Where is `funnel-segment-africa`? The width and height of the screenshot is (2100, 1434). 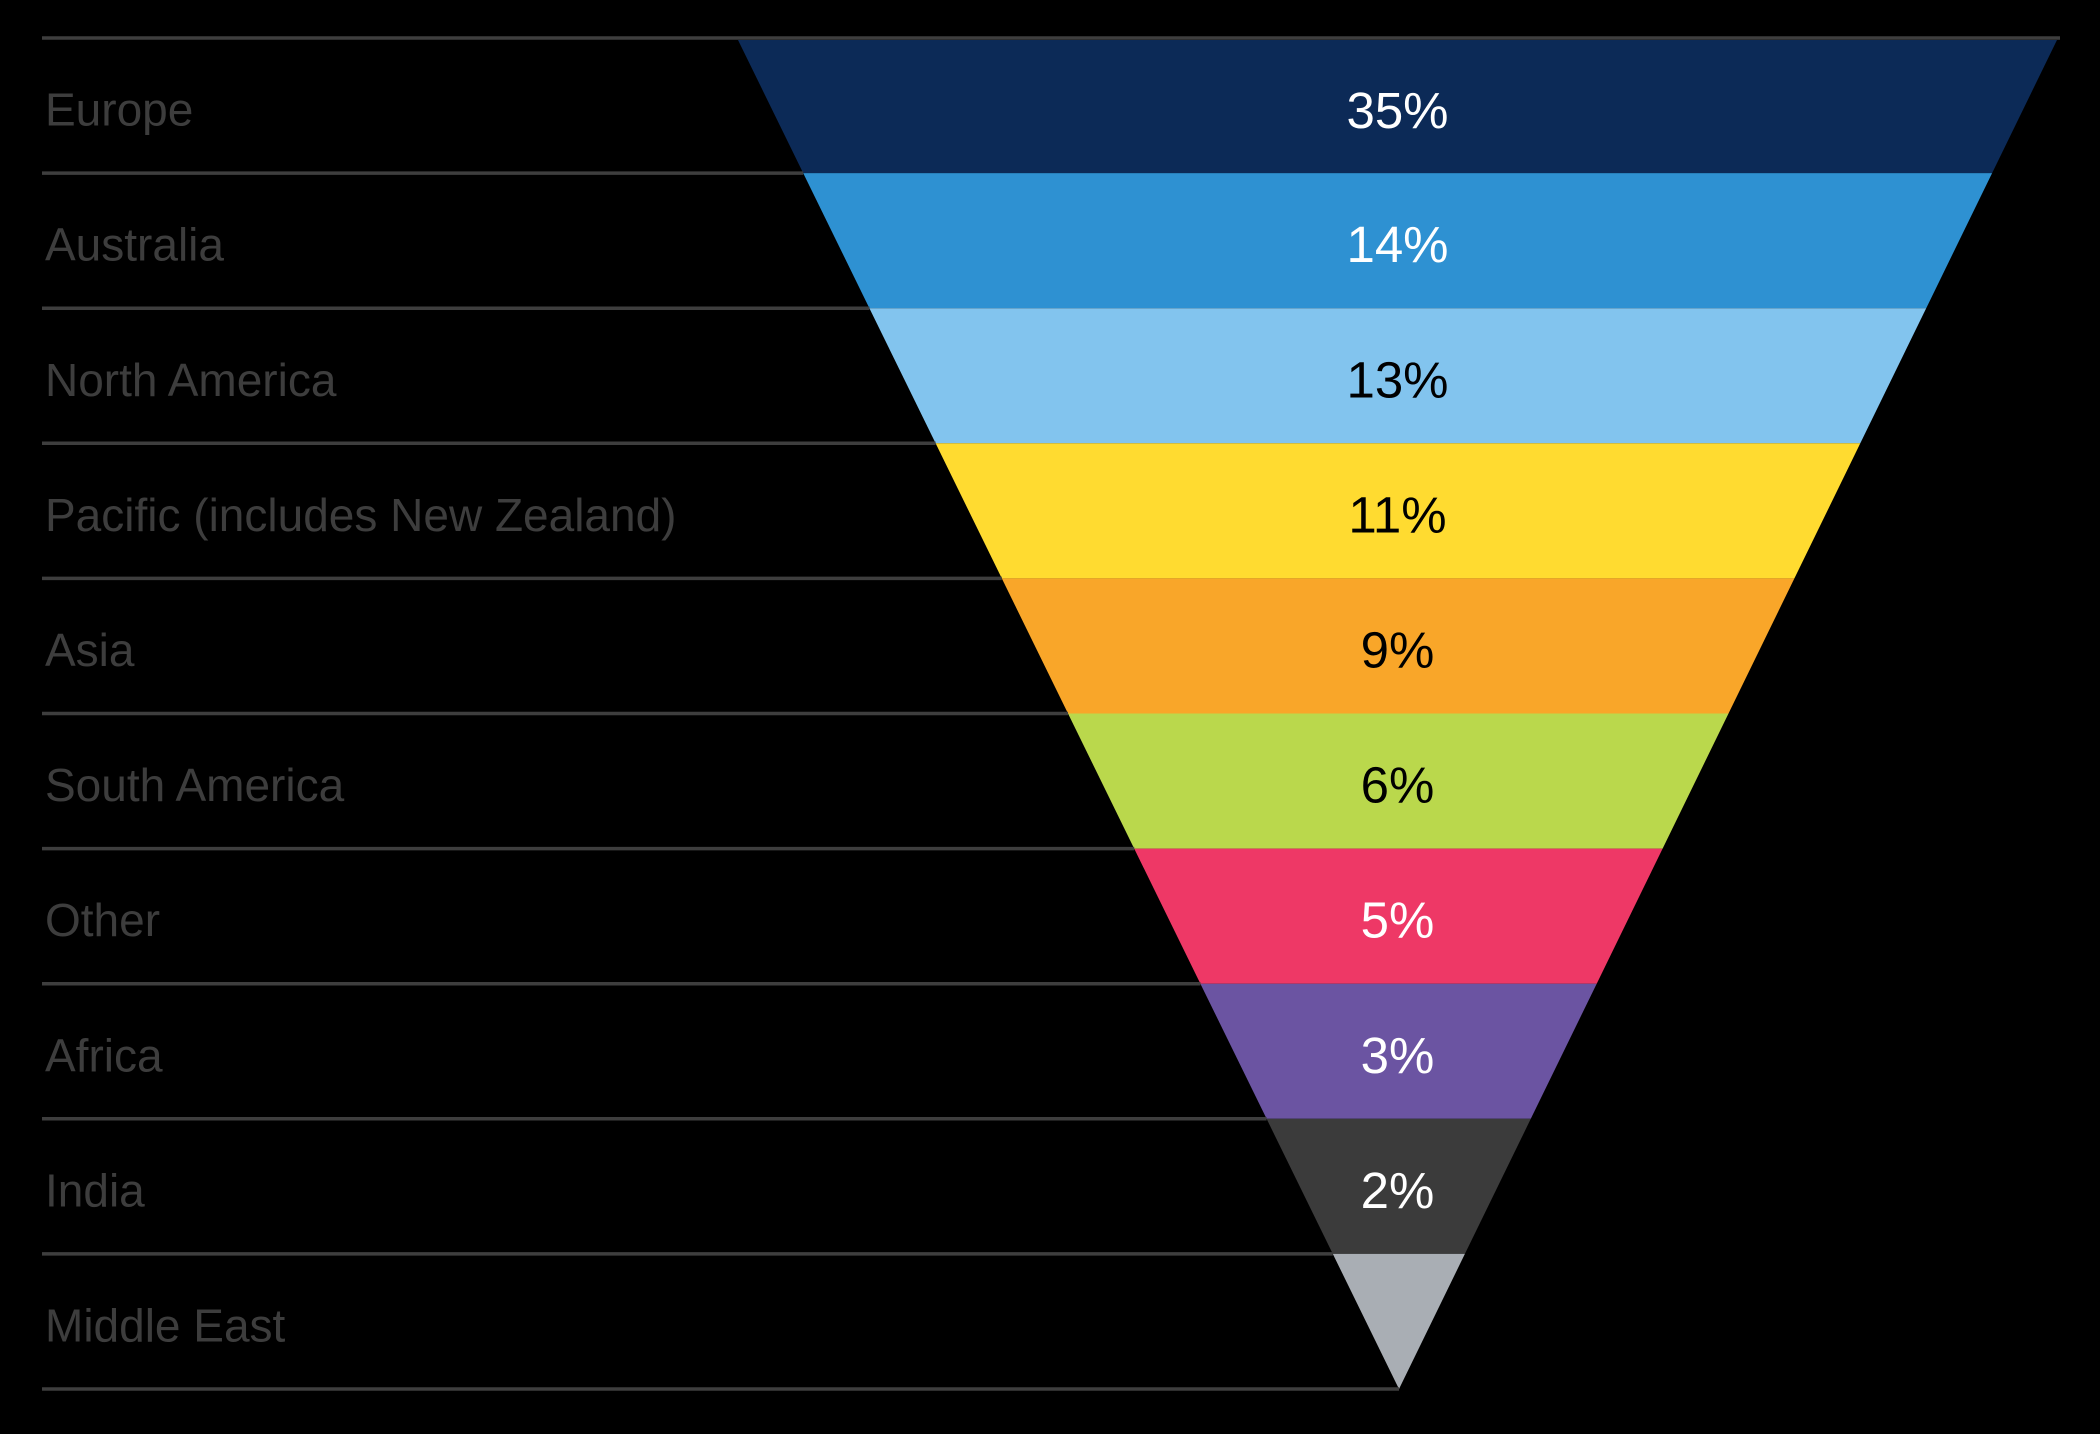
funnel-segment-africa is located at coordinates (1398, 1051).